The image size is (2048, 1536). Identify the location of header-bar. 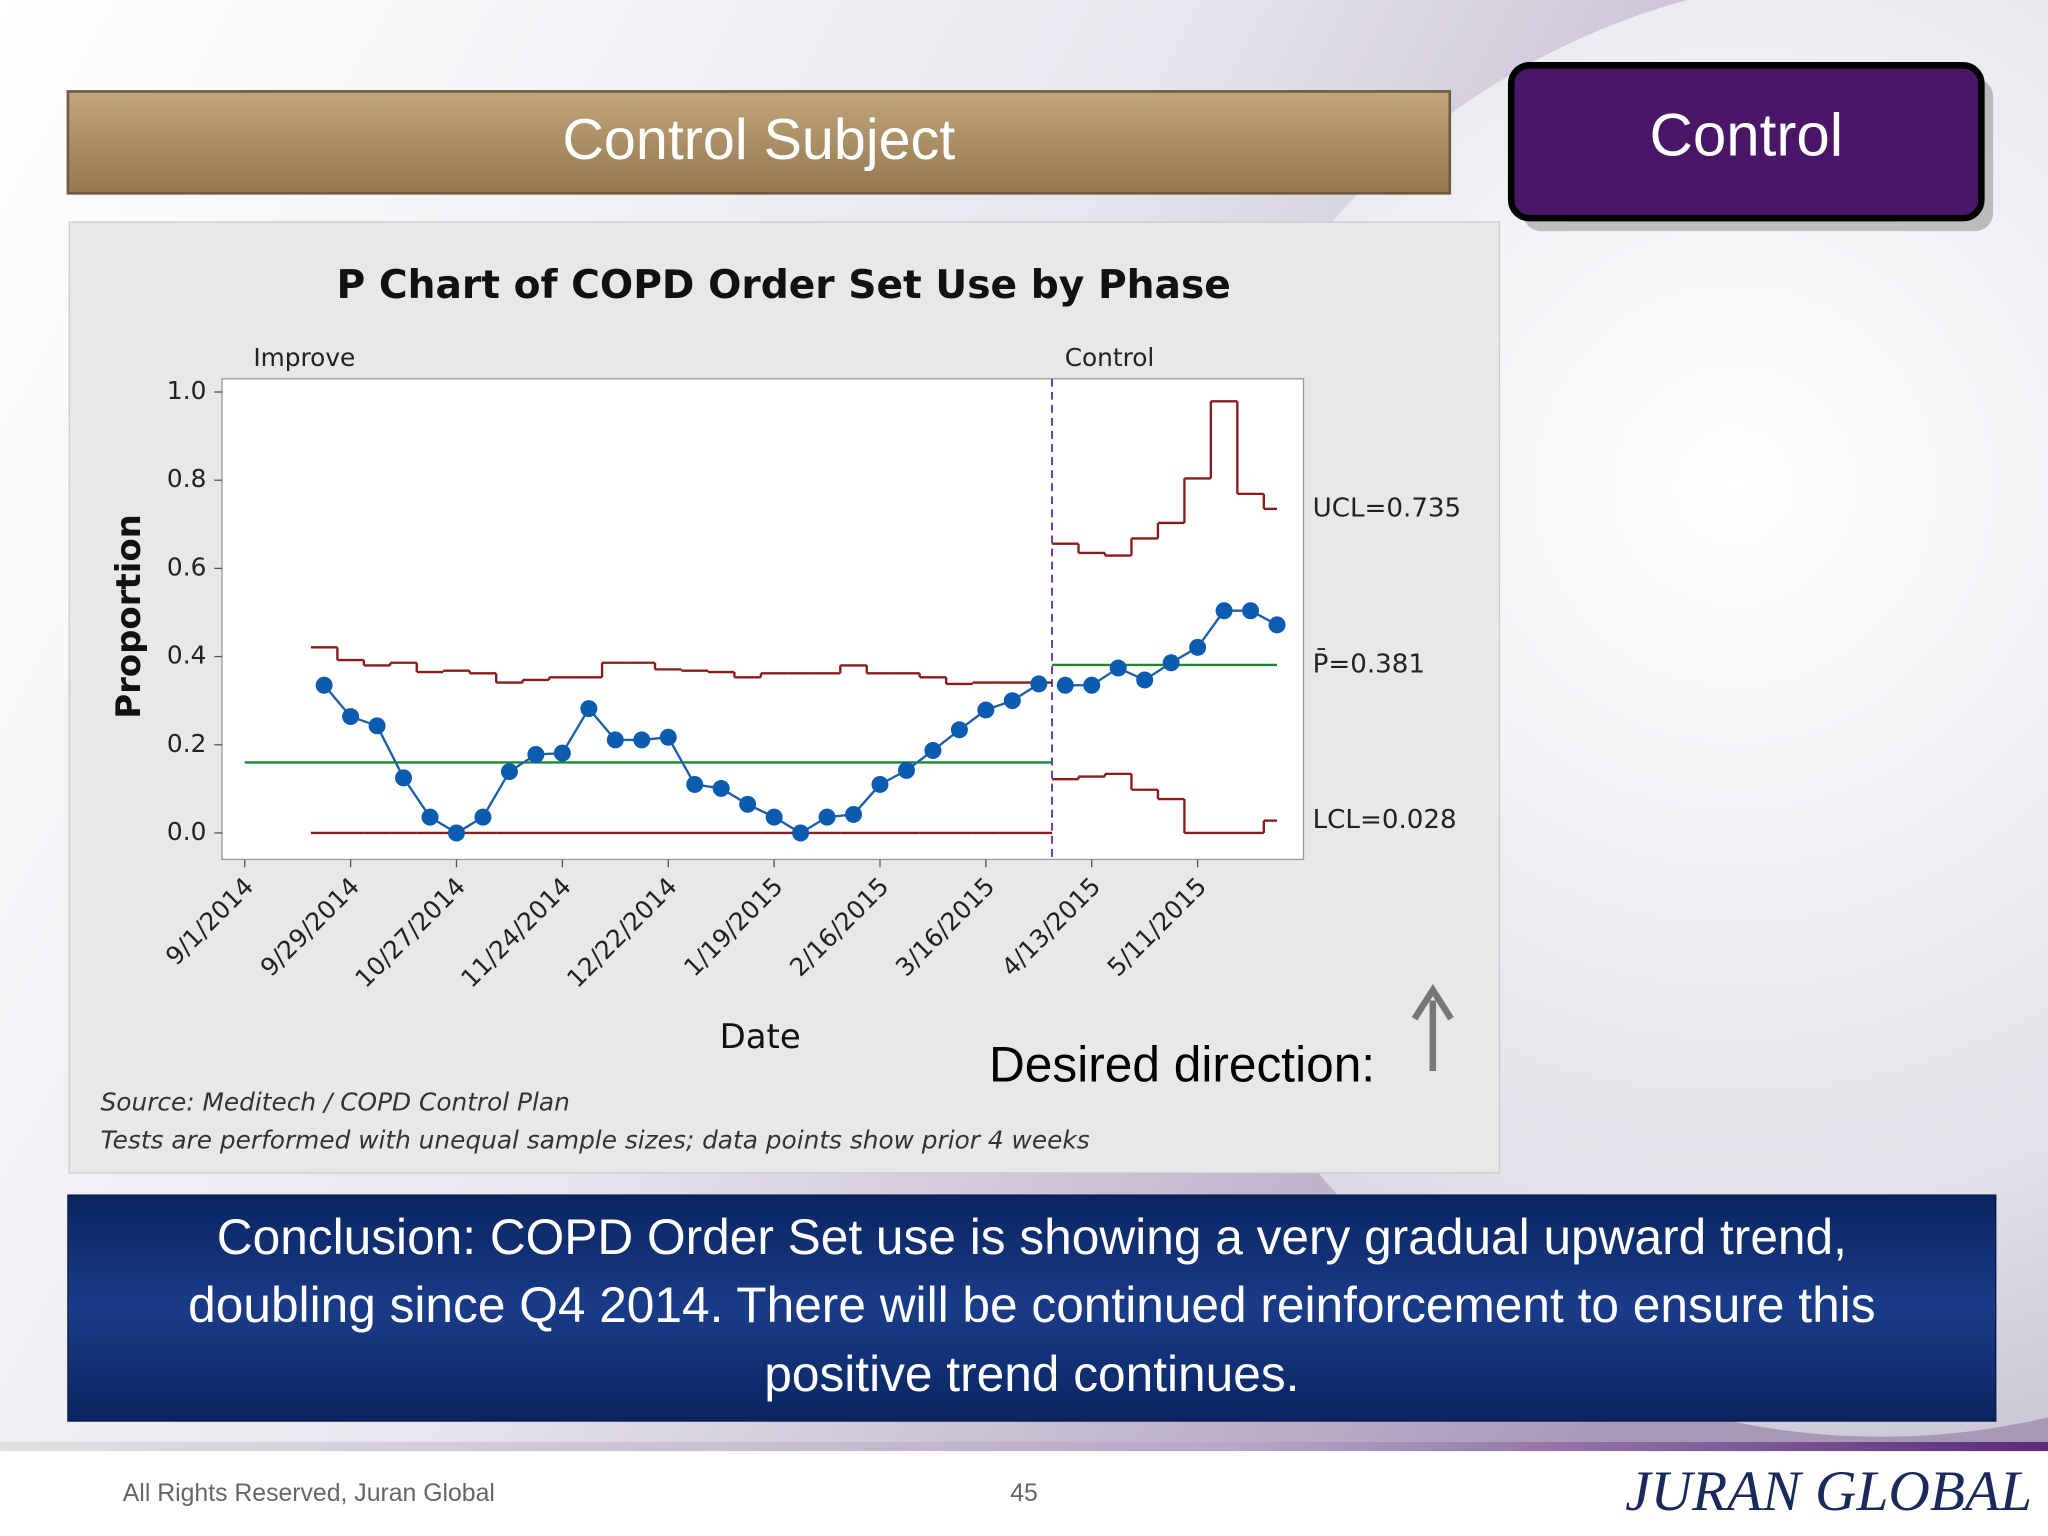
(759, 142).